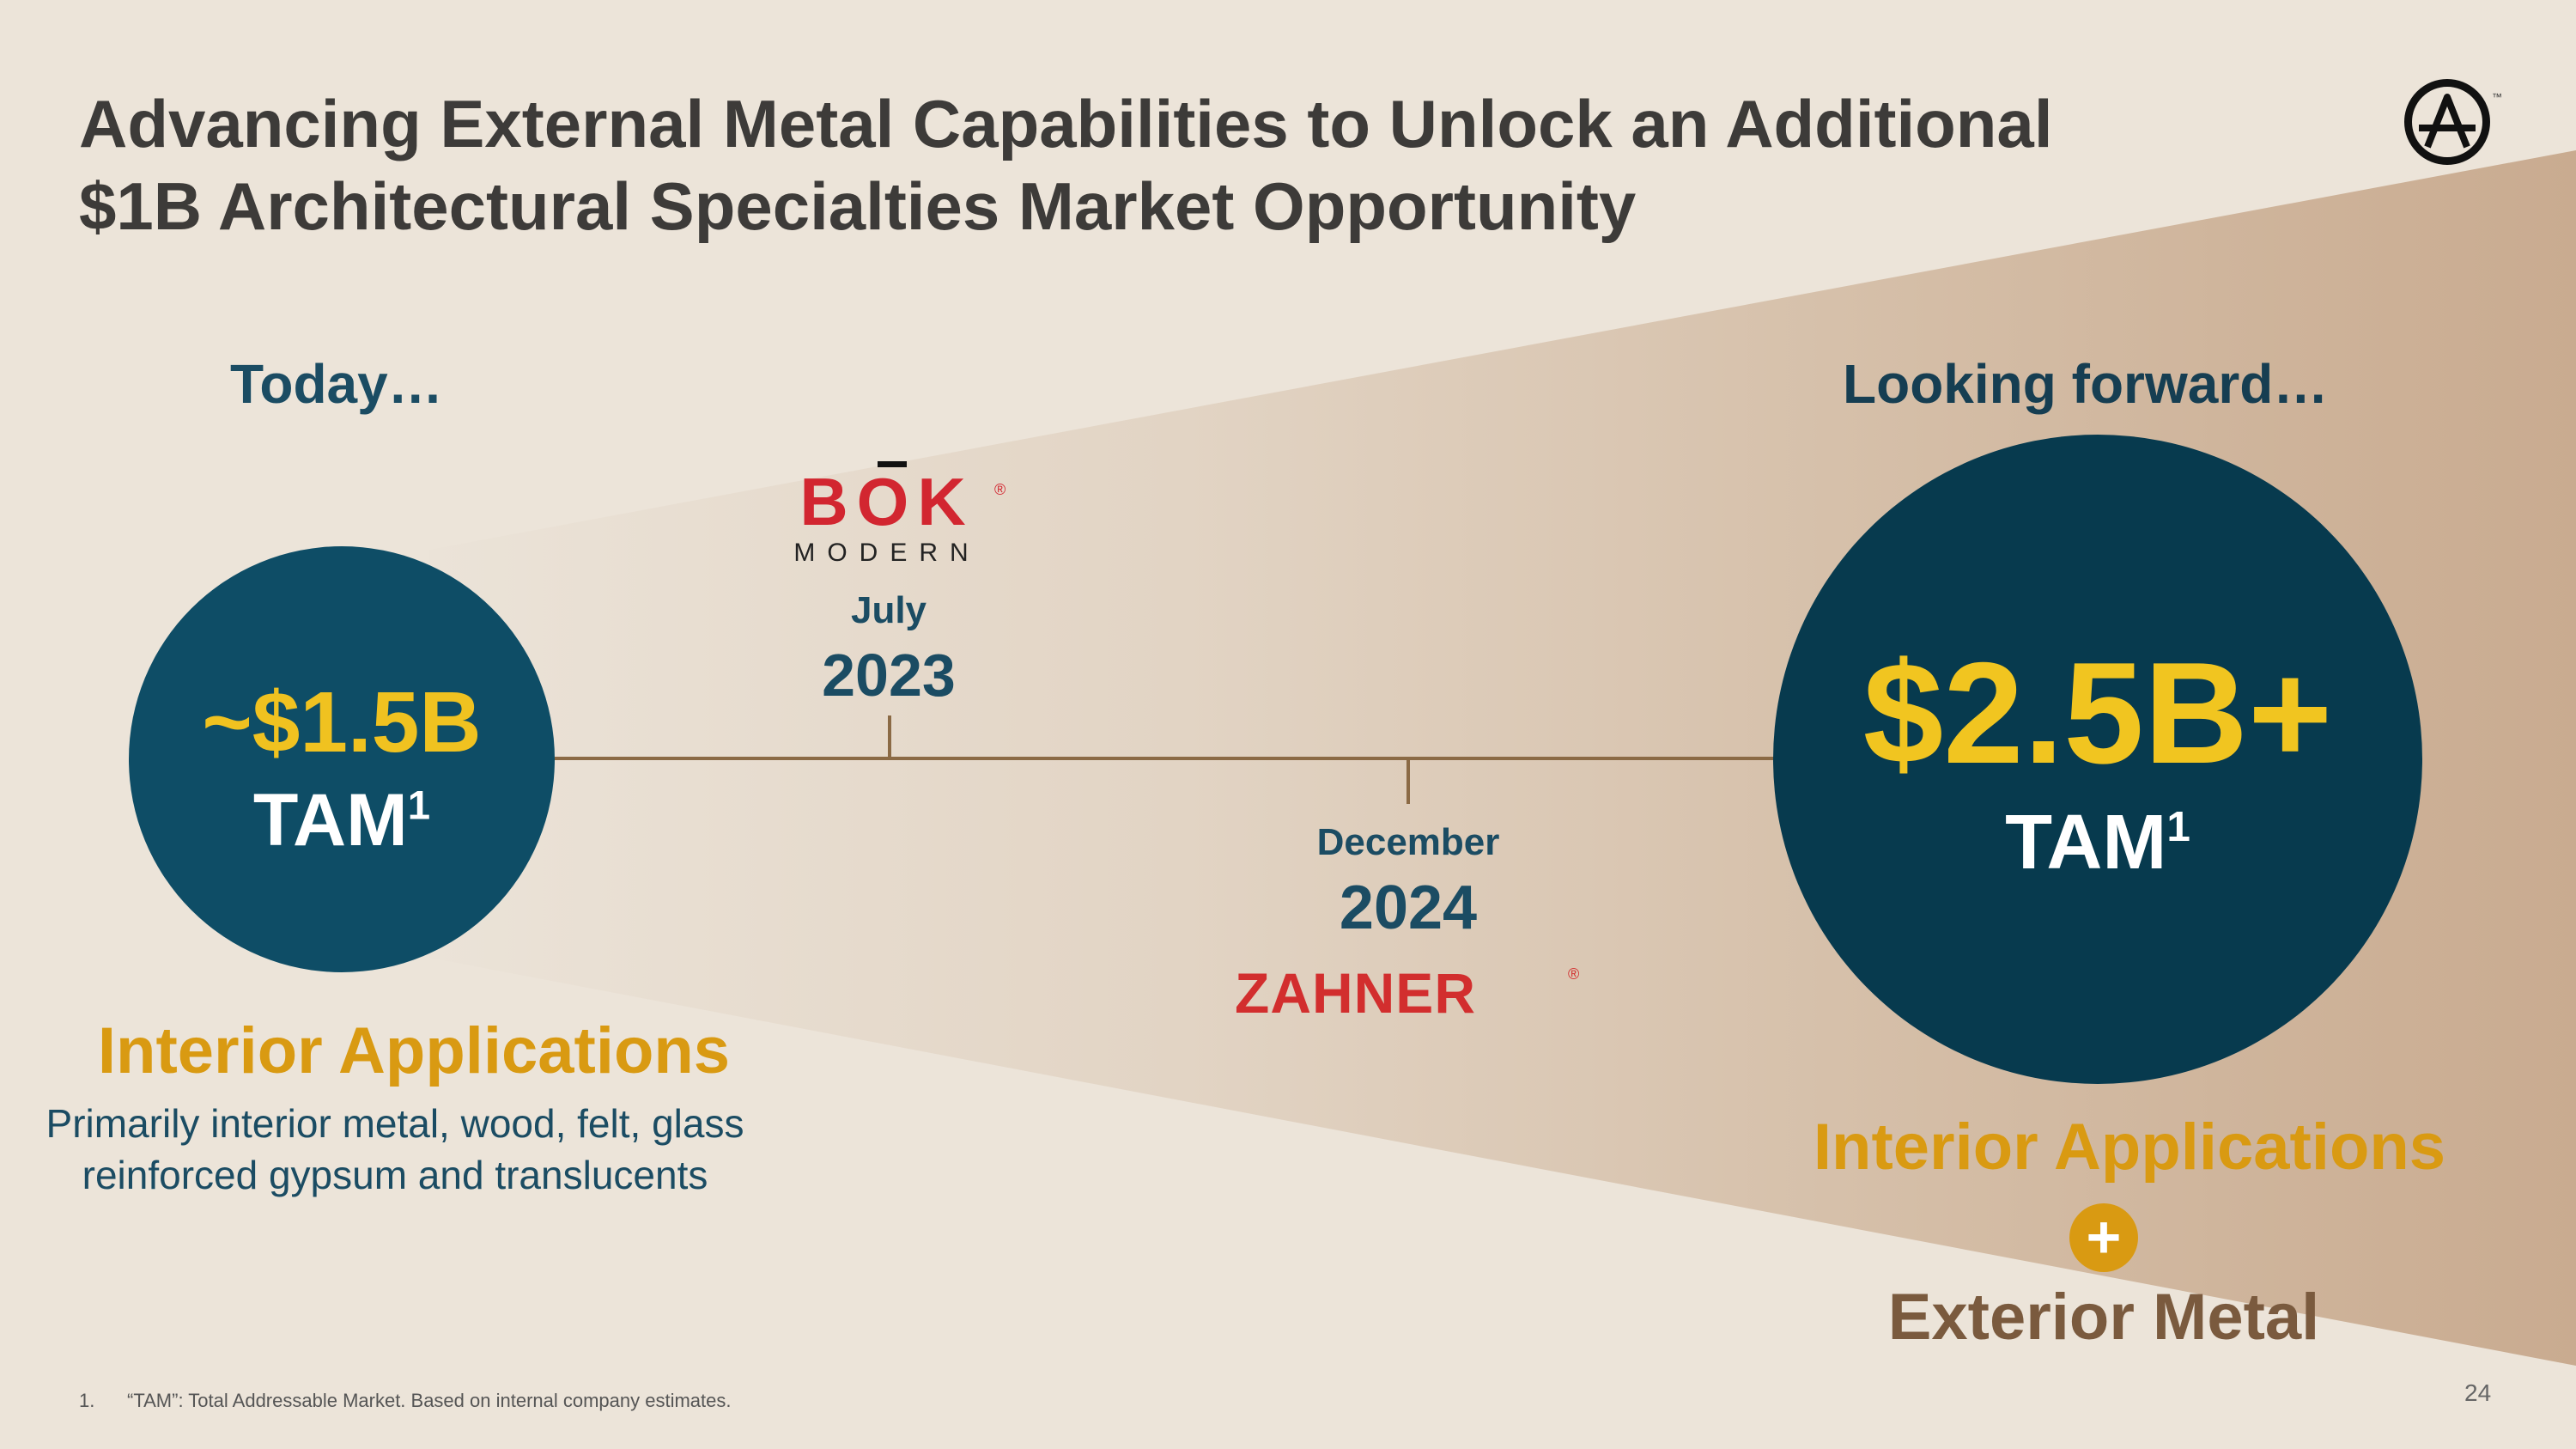 This screenshot has width=2576, height=1449. I want to click on future-tam-circle: $2.5B+ TAM1, so click(2097, 759).